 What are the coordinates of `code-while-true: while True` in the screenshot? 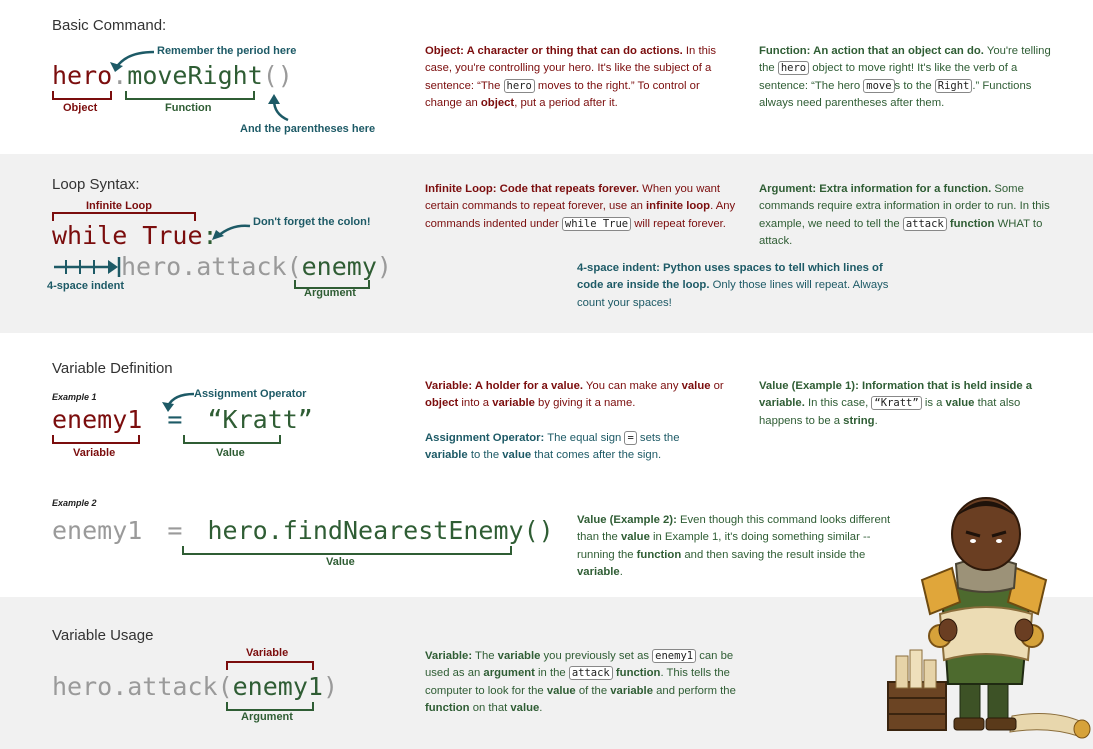 It's located at (127, 235).